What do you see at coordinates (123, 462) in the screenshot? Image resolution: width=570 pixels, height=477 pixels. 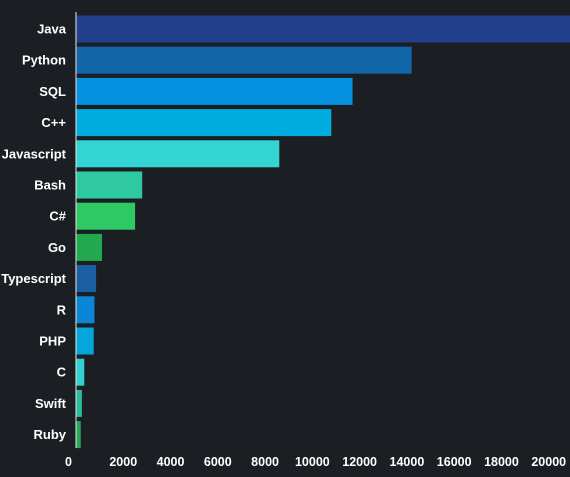 I see `x-tick-label: 2000` at bounding box center [123, 462].